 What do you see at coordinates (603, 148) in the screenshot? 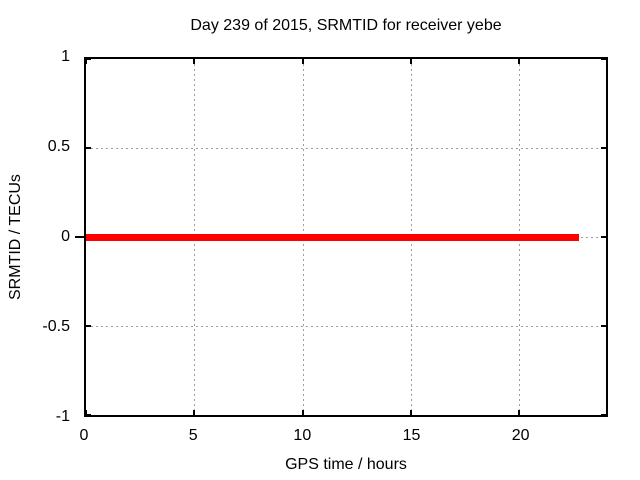
I see `y-tick-right-0.5` at bounding box center [603, 148].